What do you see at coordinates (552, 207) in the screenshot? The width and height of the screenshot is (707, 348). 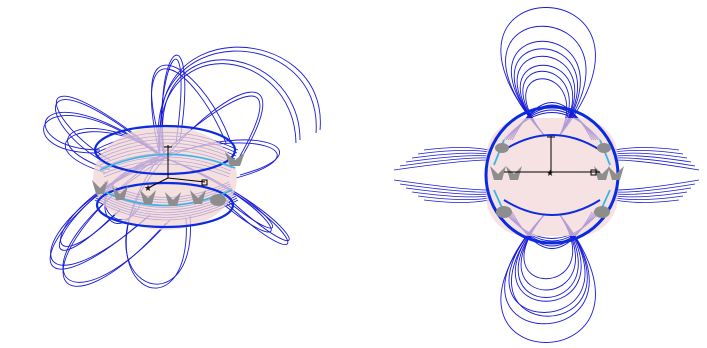 I see `inner-arc-bottom` at bounding box center [552, 207].